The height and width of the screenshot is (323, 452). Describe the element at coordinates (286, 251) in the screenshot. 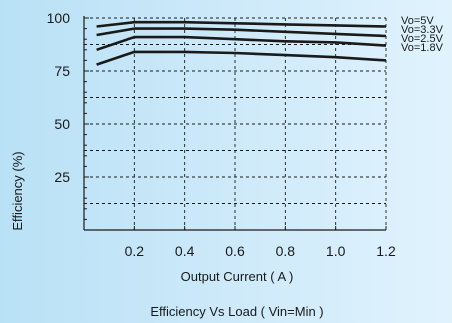

I see `x-tick-label: 0.8` at that location.